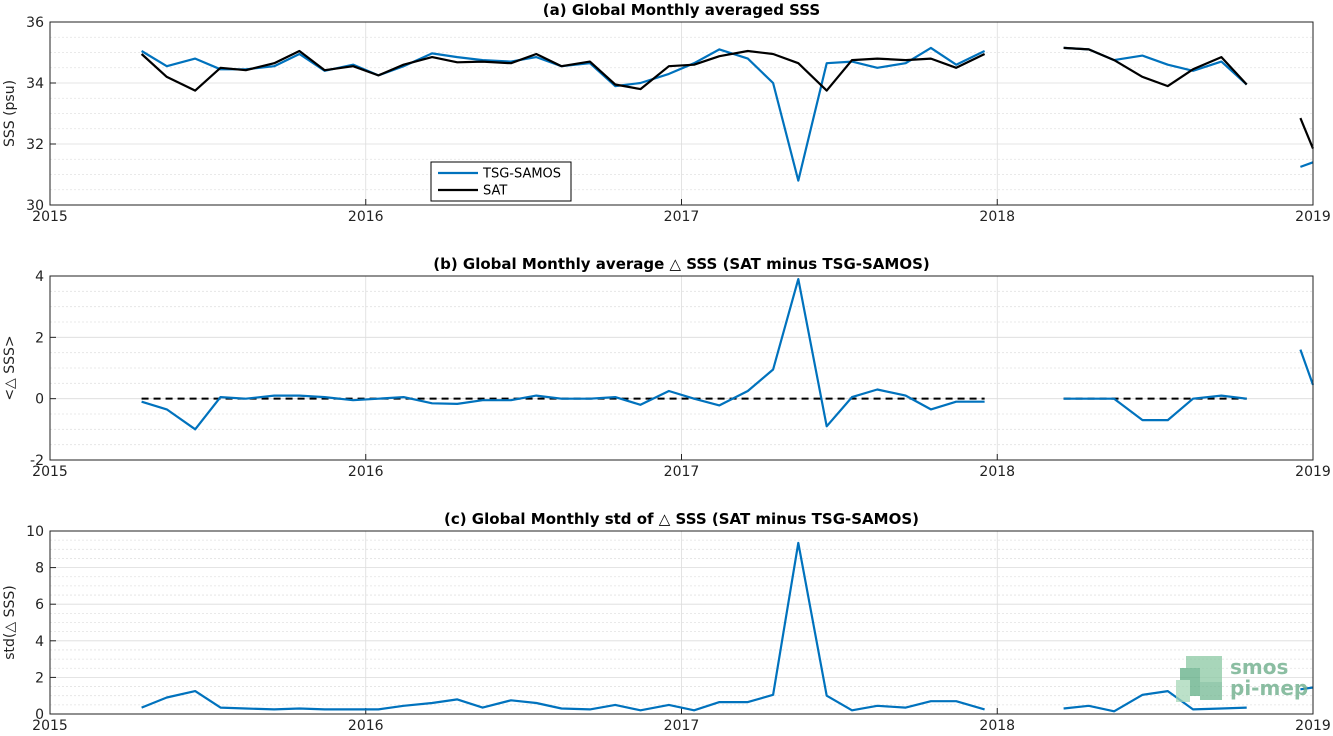  What do you see at coordinates (495, 191) in the screenshot?
I see `legend-label-sat: SAT` at bounding box center [495, 191].